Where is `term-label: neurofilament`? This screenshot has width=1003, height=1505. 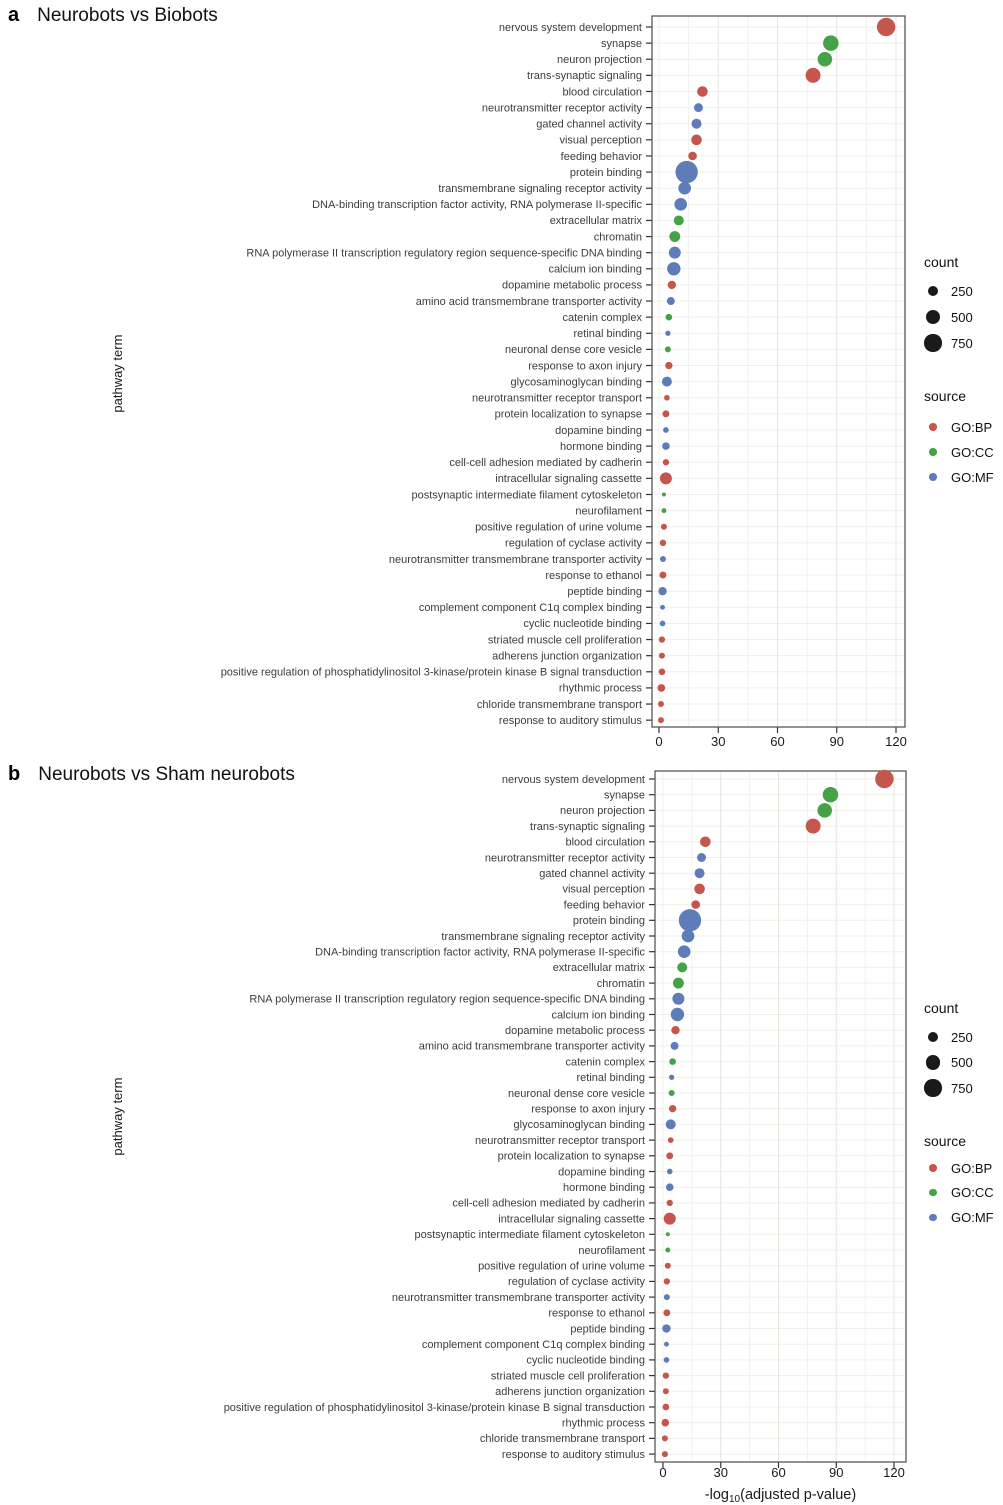
term-label: neurofilament is located at coordinates (611, 1251).